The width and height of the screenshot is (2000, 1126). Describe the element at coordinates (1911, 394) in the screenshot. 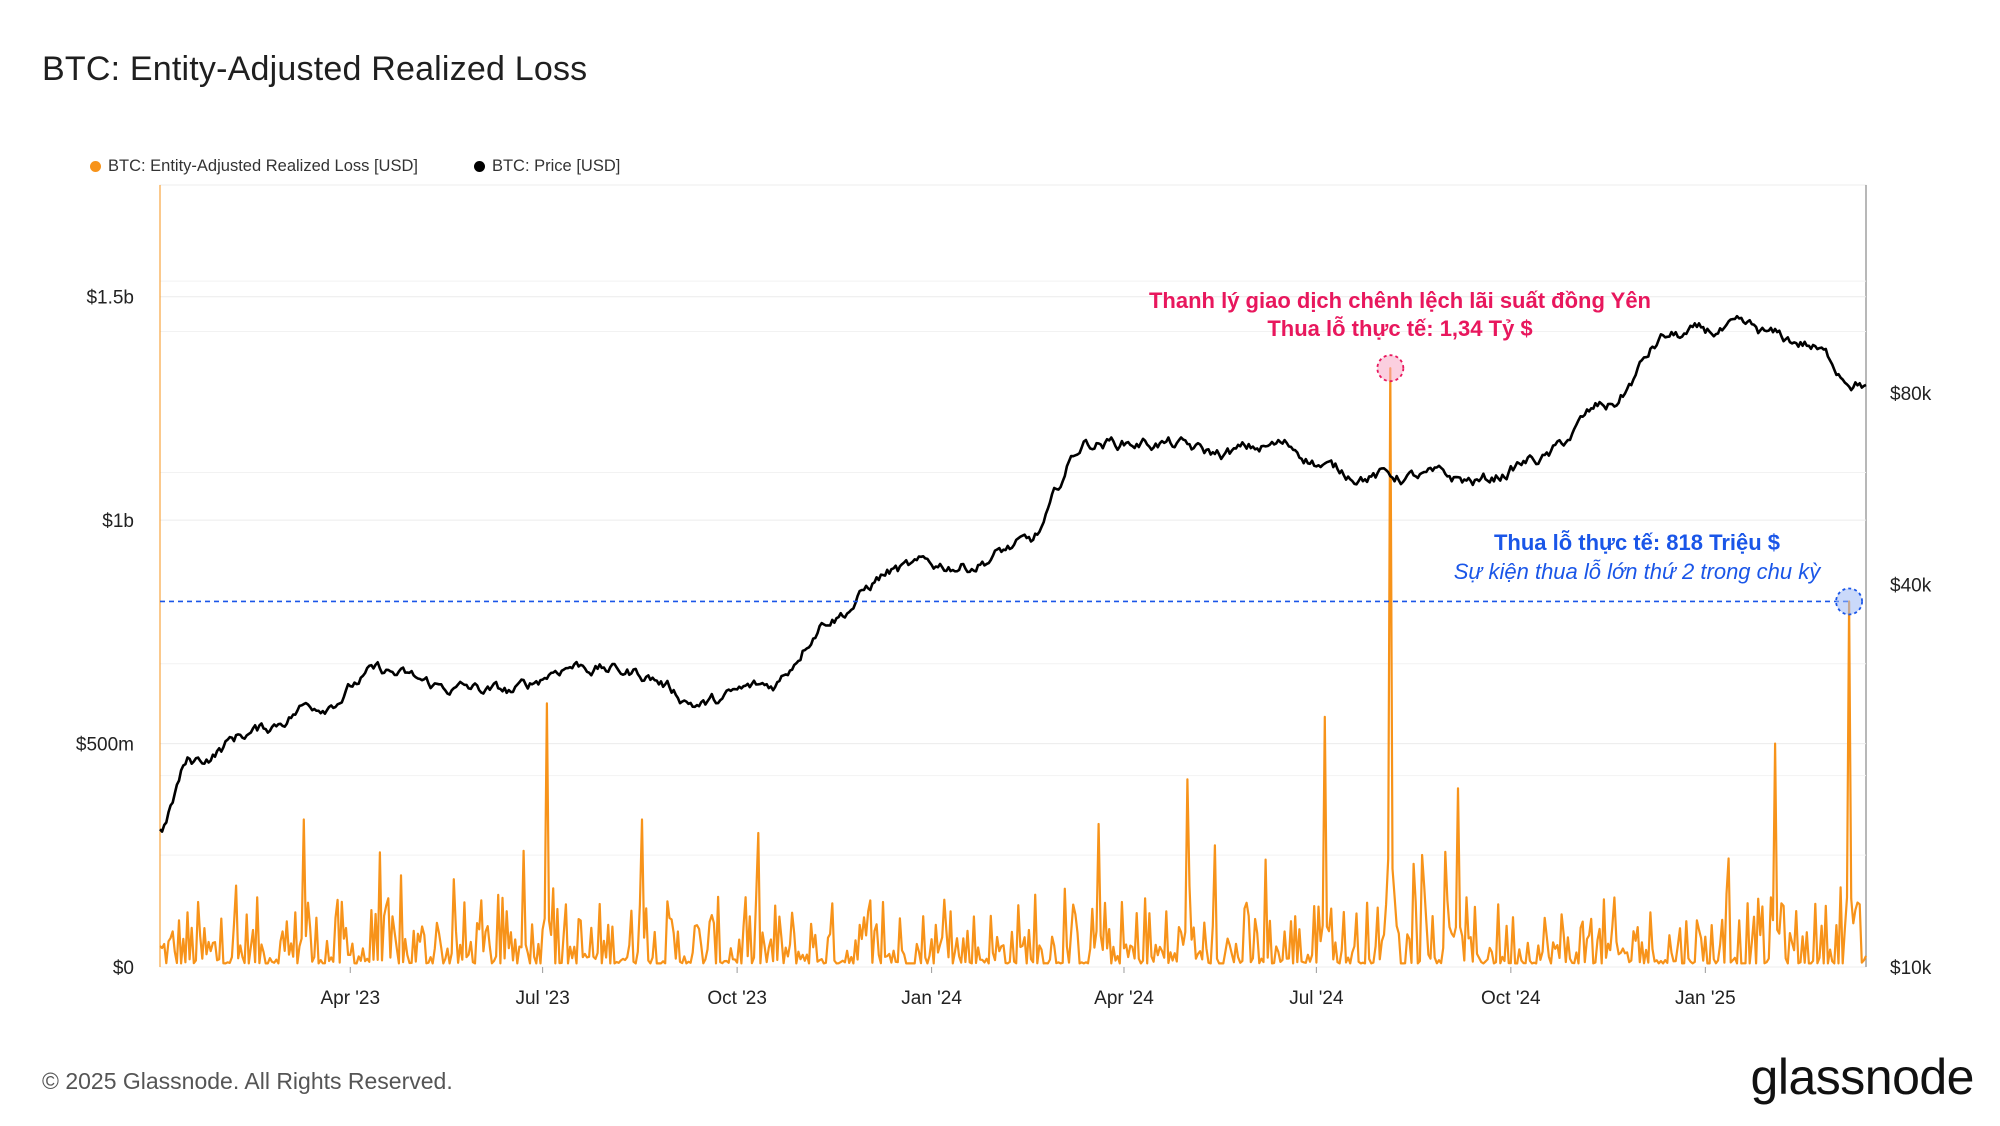

I see `y-right-tick-label: $80k` at that location.